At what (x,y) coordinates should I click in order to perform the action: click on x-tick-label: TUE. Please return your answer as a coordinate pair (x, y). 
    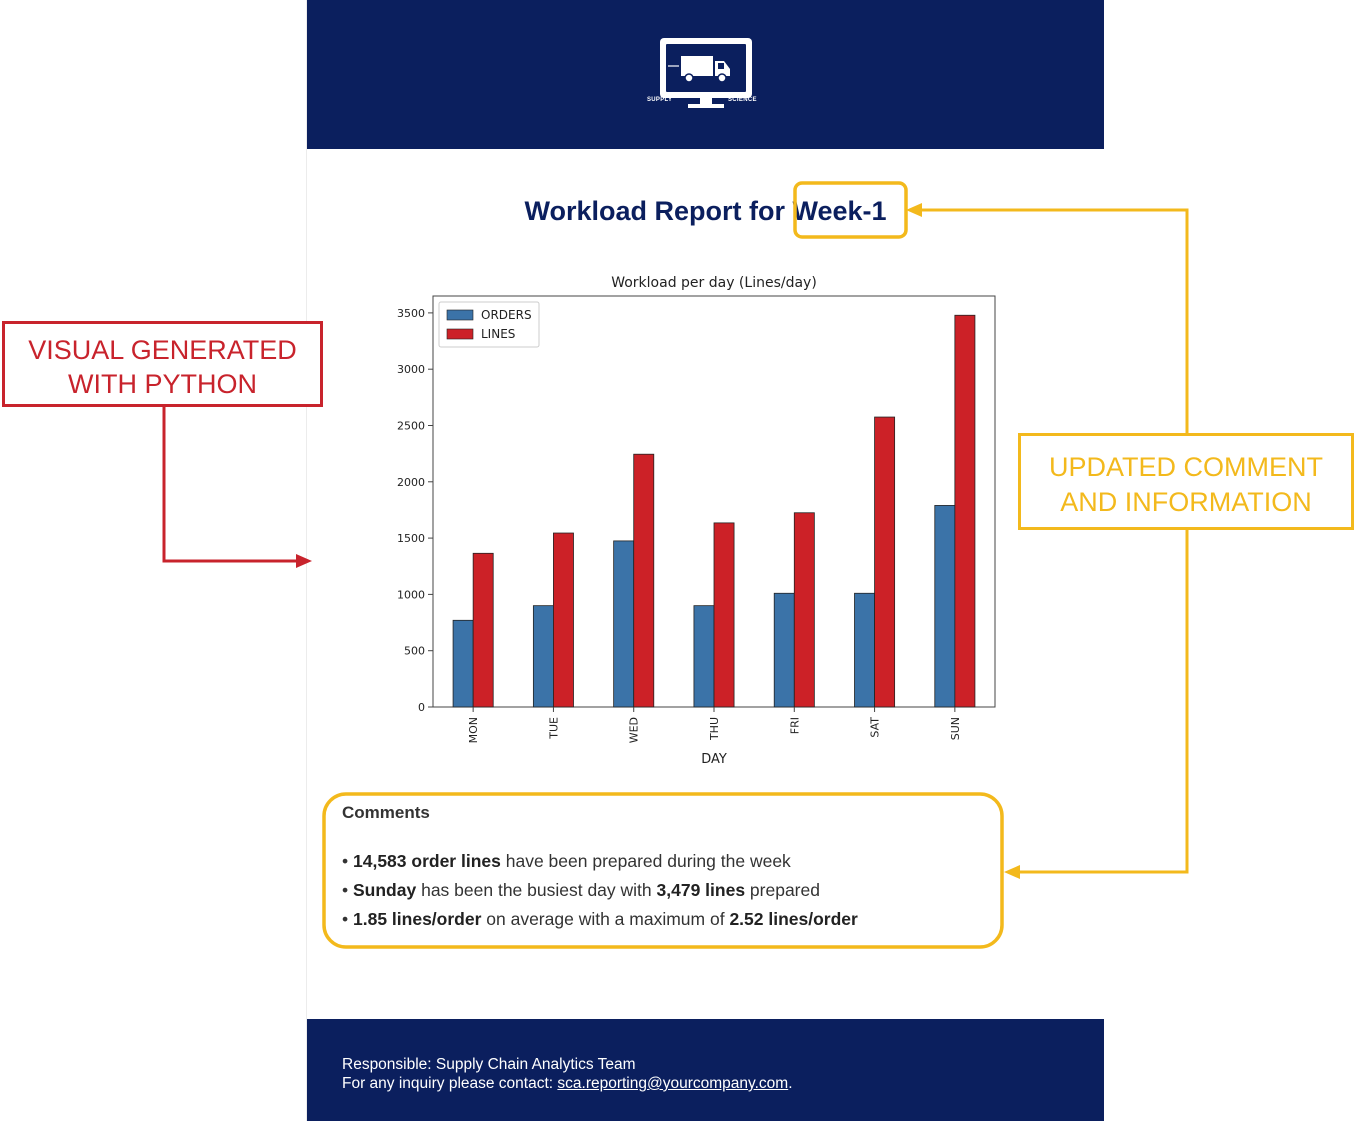
    Looking at the image, I should click on (553, 728).